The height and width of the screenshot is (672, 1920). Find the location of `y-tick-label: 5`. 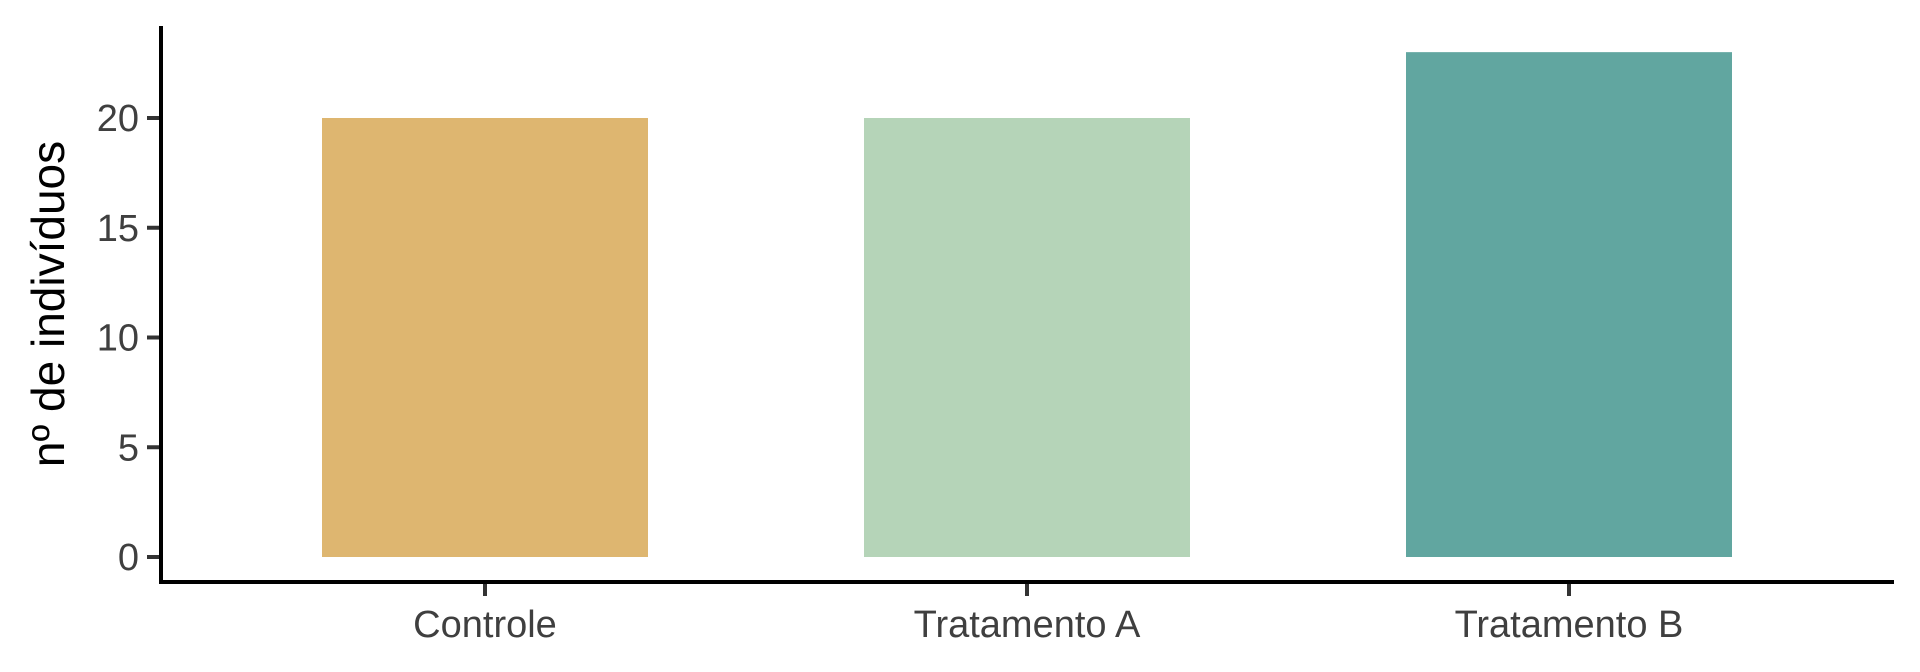

y-tick-label: 5 is located at coordinates (128, 448).